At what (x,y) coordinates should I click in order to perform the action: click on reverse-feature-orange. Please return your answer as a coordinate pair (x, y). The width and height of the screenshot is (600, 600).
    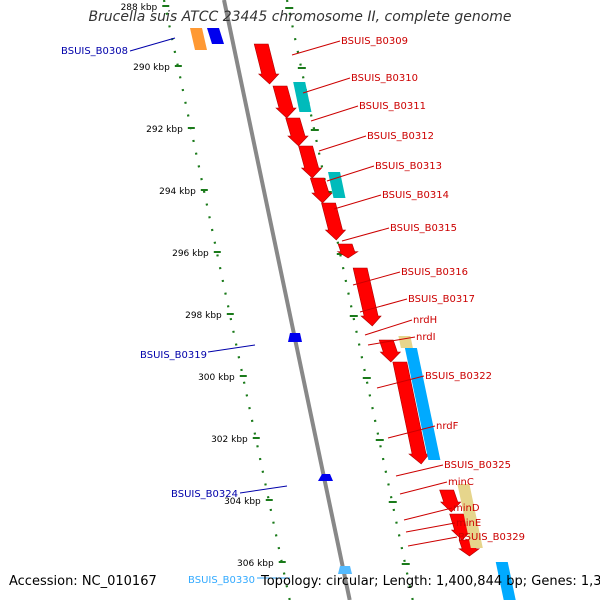
    Looking at the image, I should click on (198, 39).